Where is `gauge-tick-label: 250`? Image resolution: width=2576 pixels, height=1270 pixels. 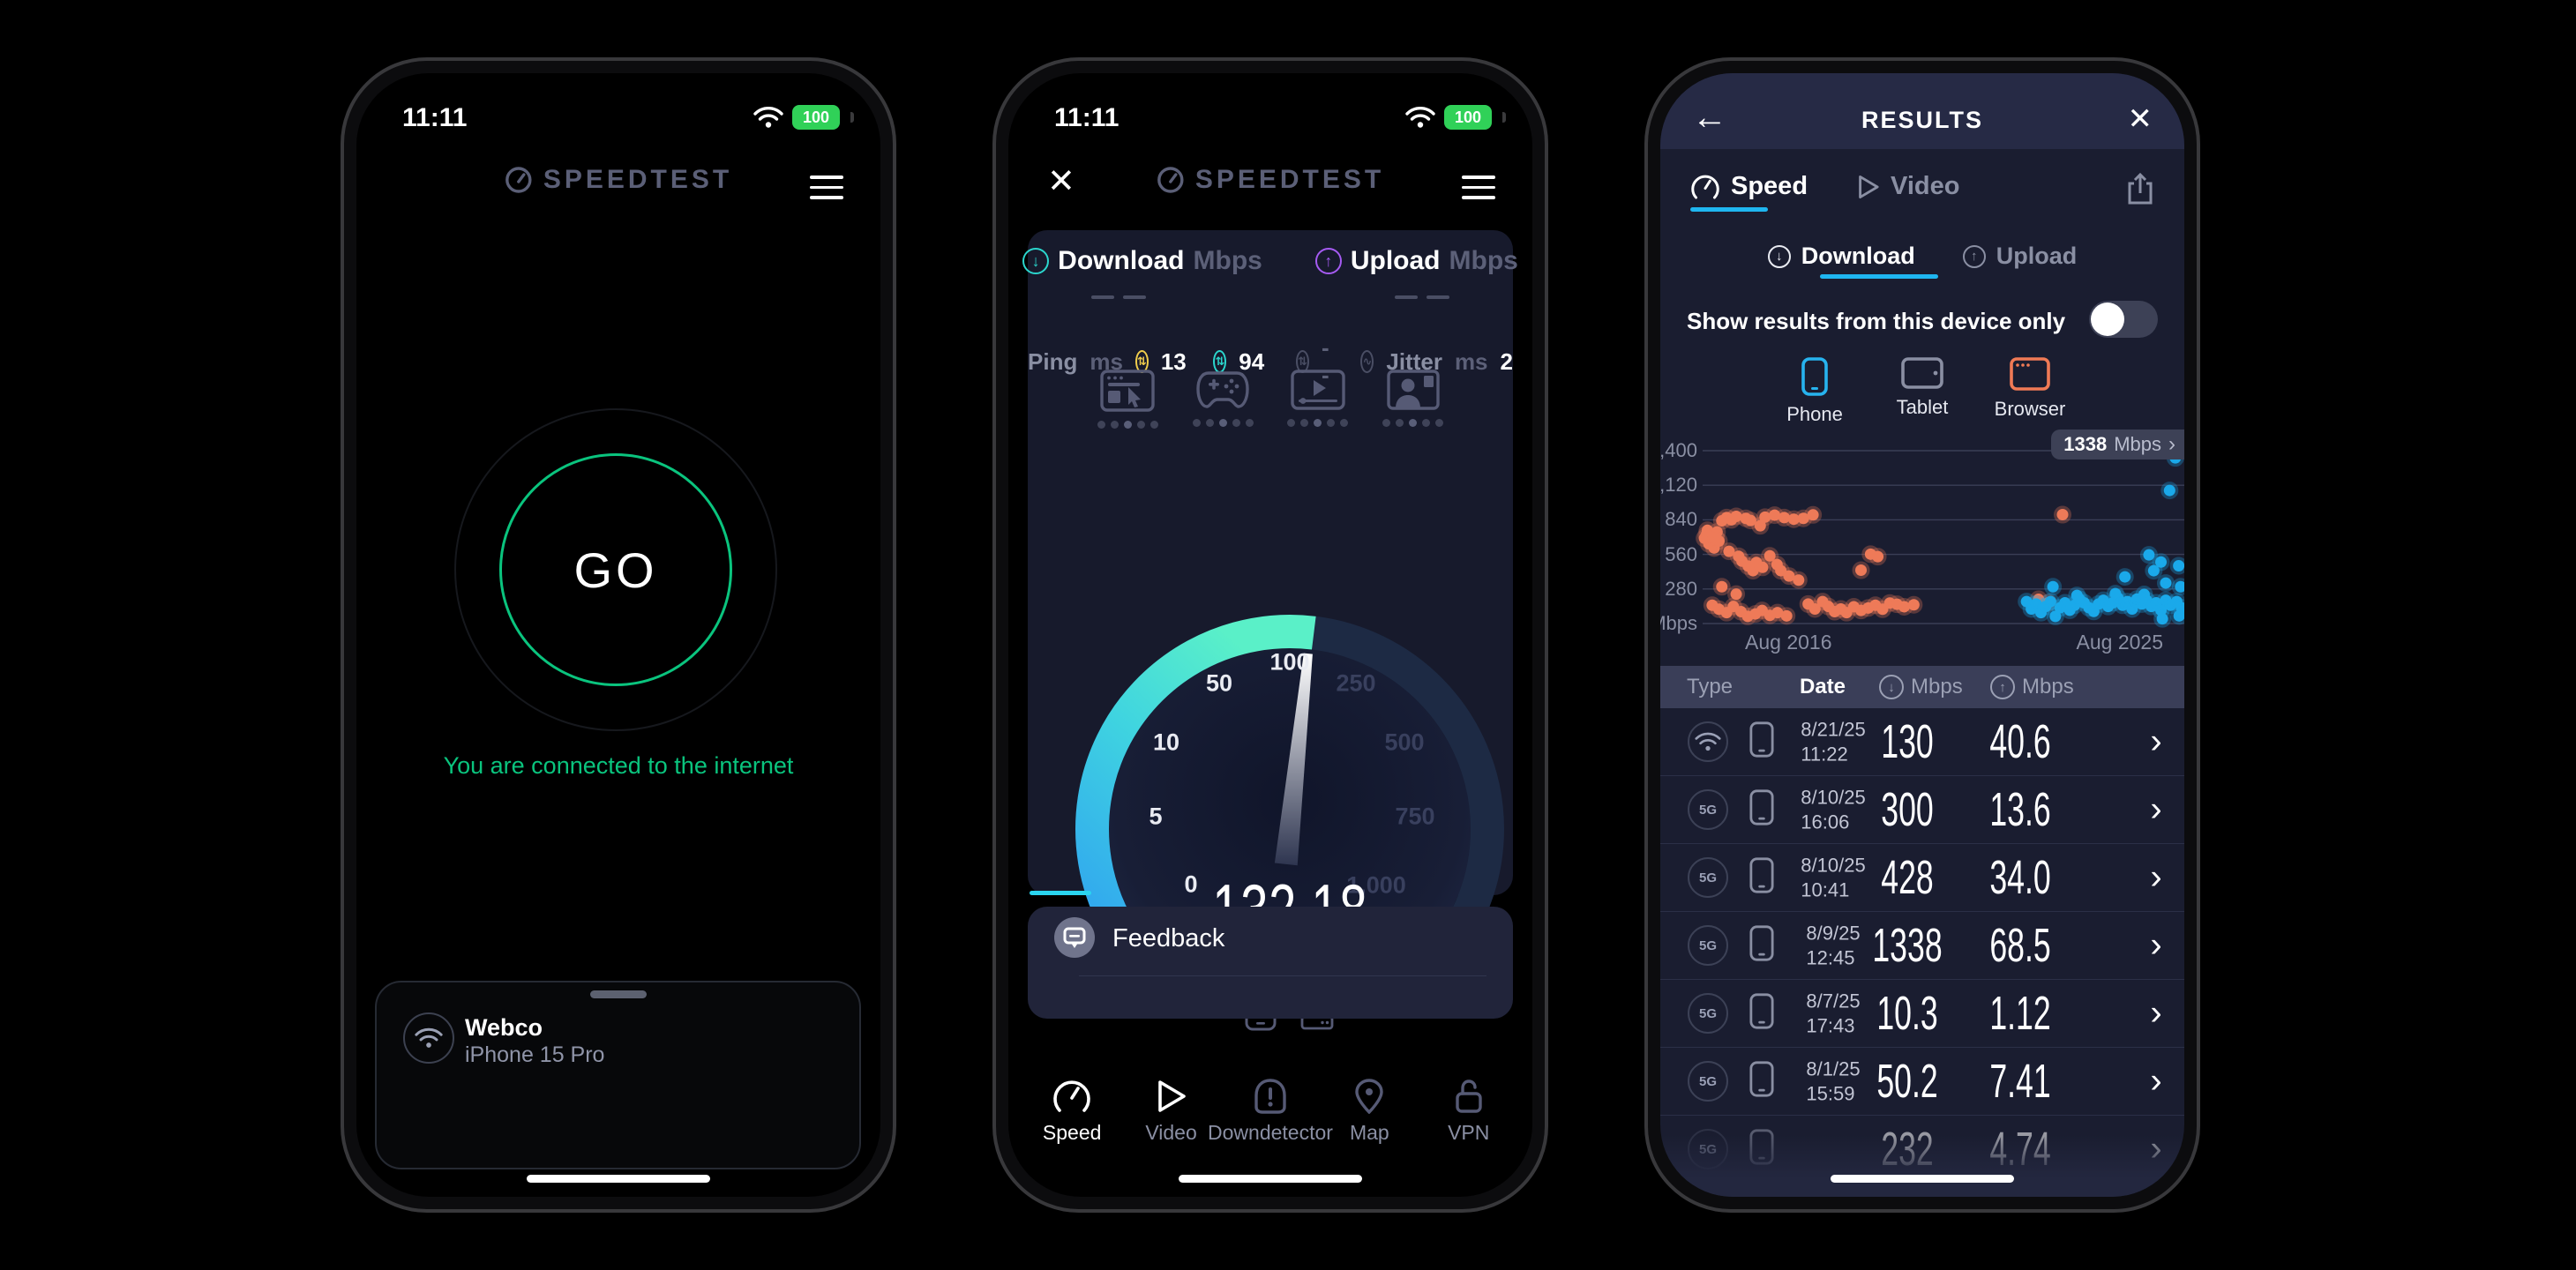
gauge-tick-label: 250 is located at coordinates (1356, 683).